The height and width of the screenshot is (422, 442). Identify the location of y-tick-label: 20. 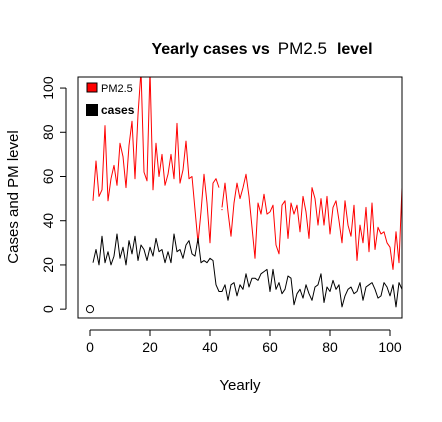
(48, 265).